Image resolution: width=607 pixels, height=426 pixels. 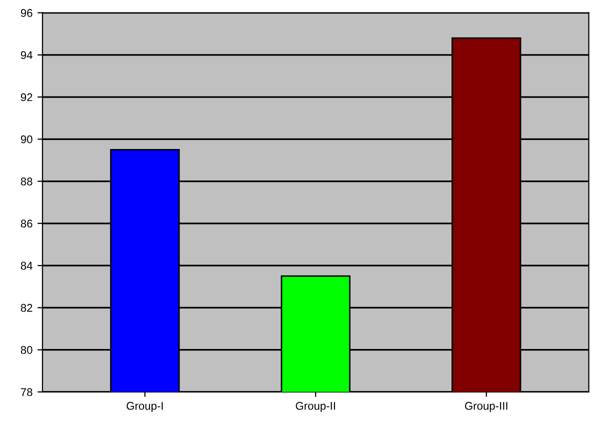 I want to click on y-tick-label: 78, so click(x=26, y=392).